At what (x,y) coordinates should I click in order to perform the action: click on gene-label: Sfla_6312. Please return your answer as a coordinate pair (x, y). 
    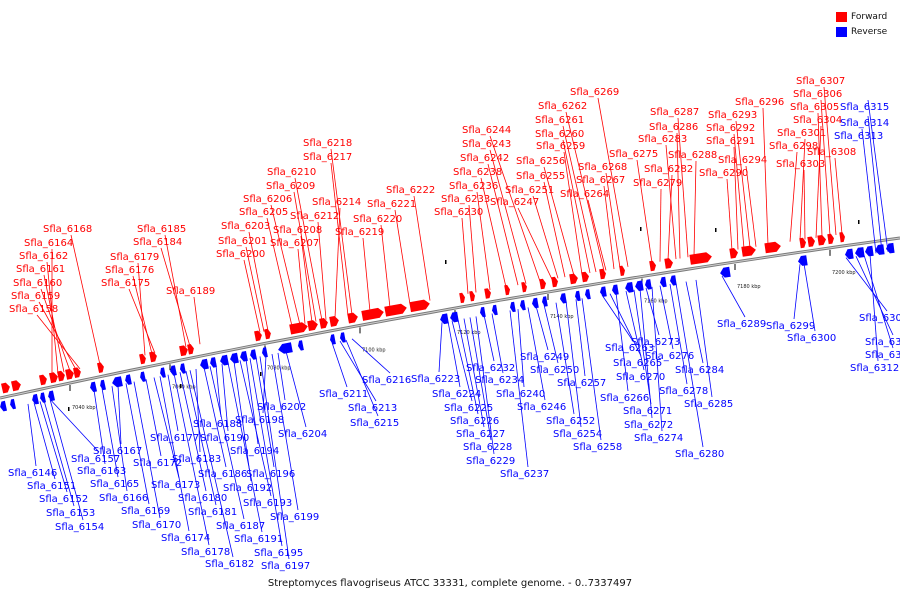
    Looking at the image, I should click on (874, 368).